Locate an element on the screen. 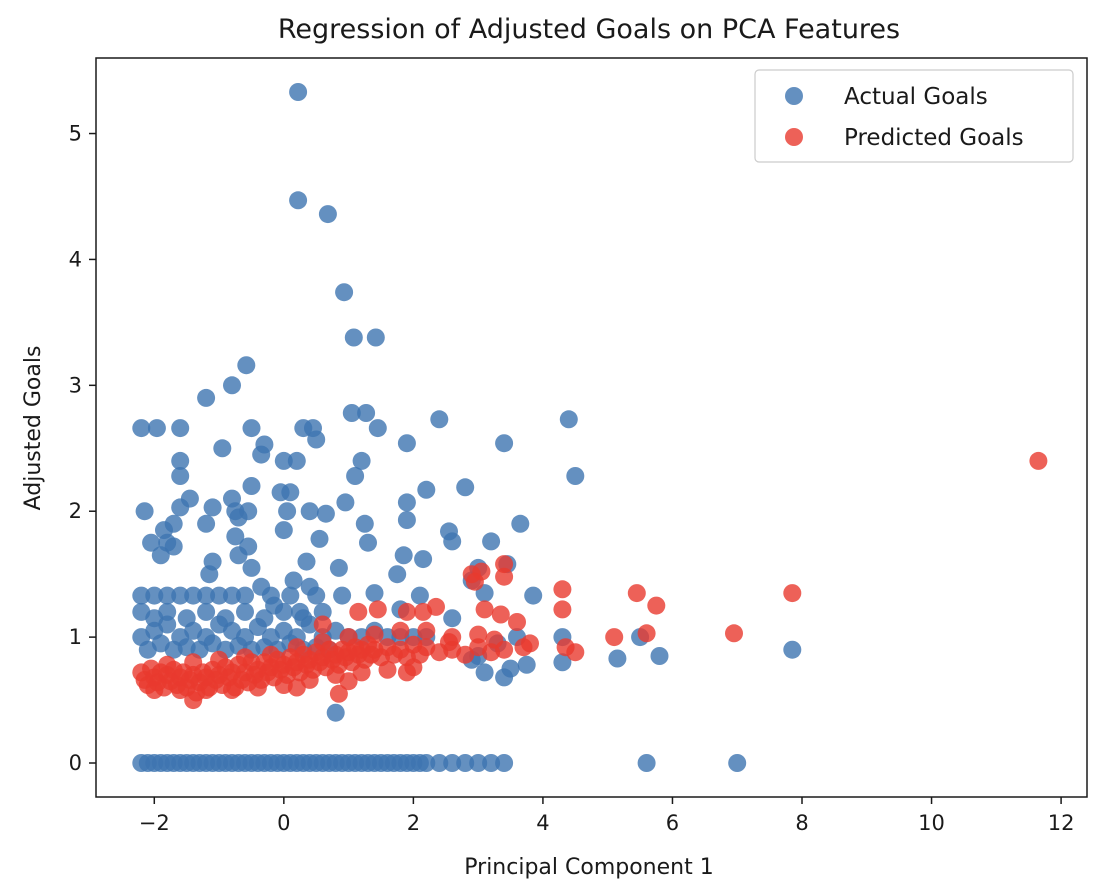 The width and height of the screenshot is (1094, 894). y-tick-label: 5 is located at coordinates (75, 134).